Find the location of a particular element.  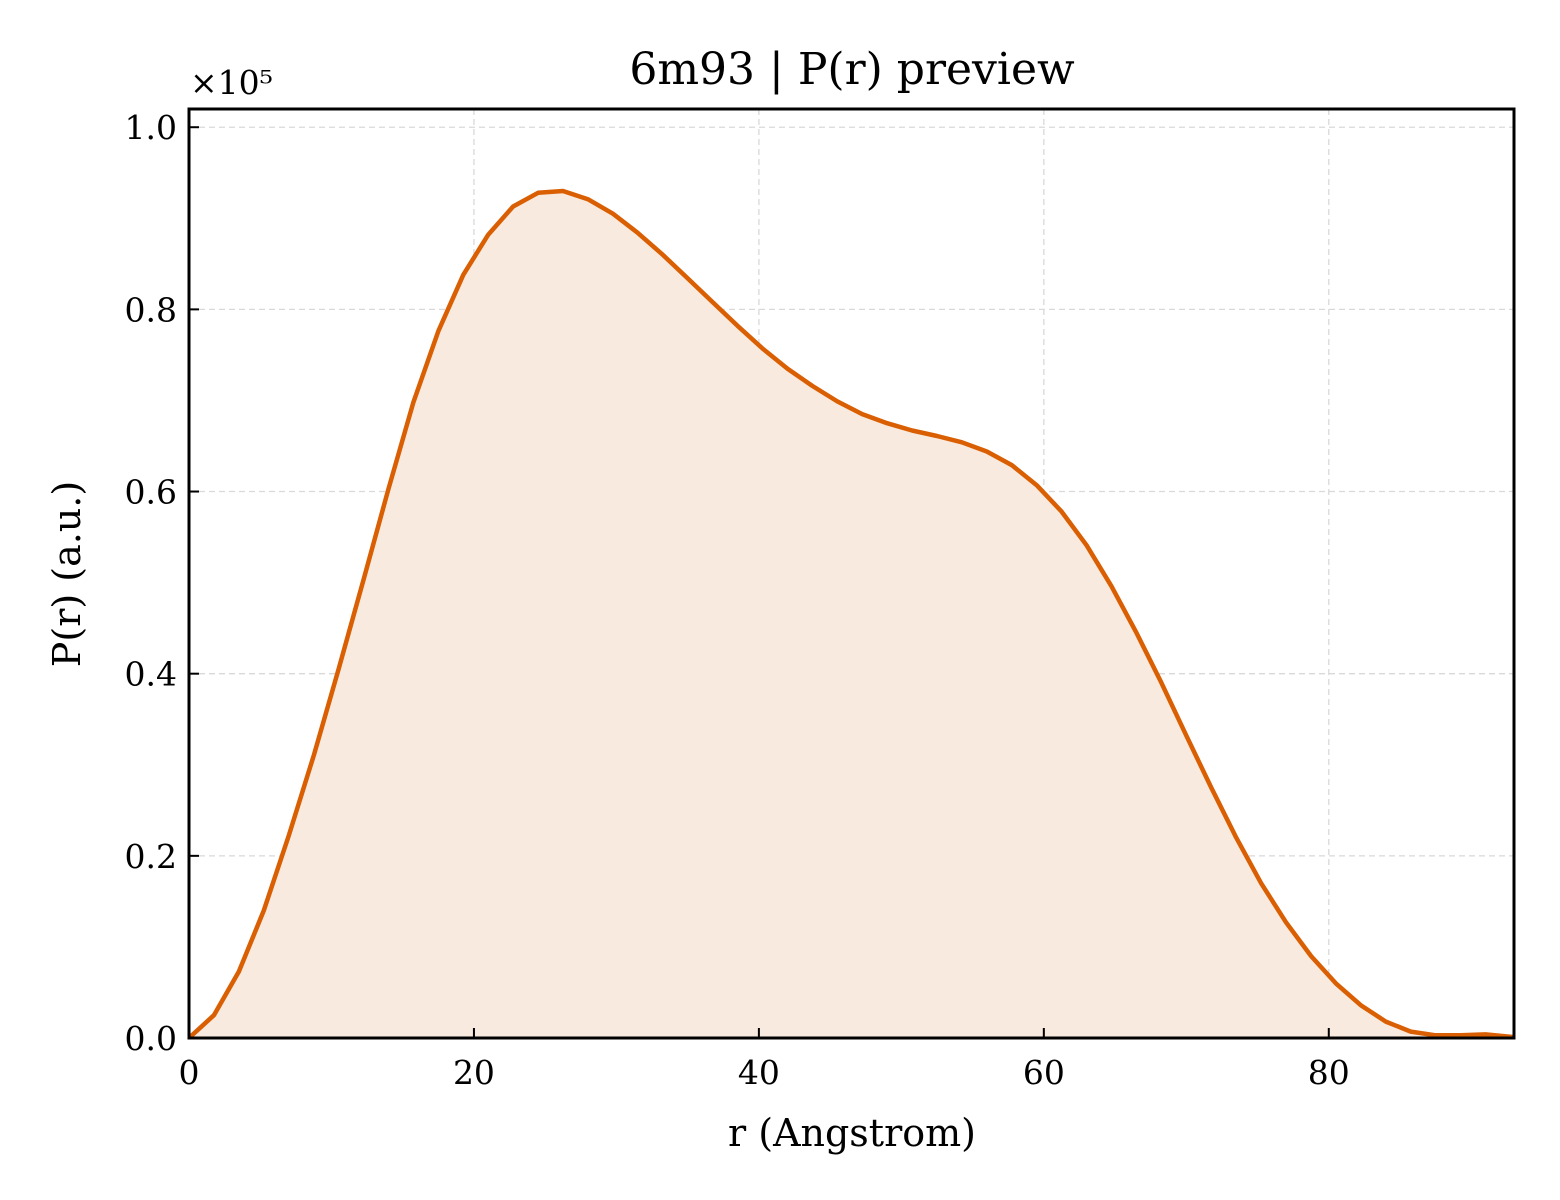

y-tick-label: 0.2 is located at coordinates (151, 856).